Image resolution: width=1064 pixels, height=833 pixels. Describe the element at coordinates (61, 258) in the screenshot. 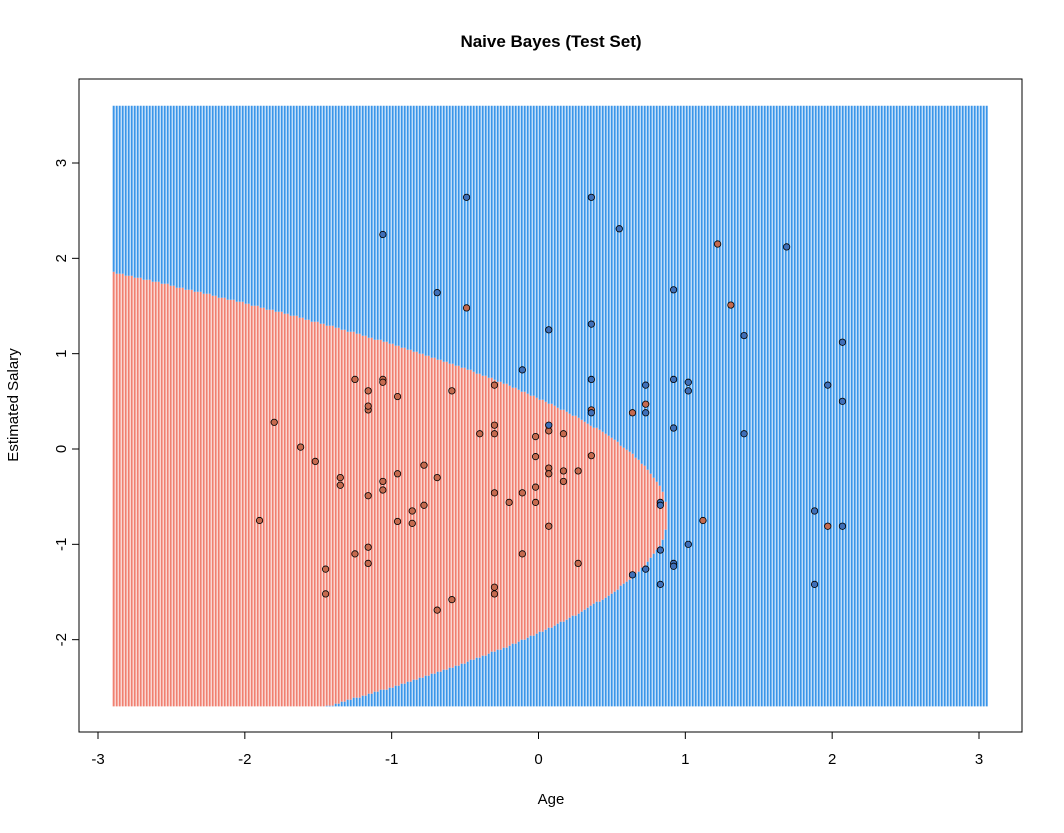

I see `y-tick-label: 2` at that location.